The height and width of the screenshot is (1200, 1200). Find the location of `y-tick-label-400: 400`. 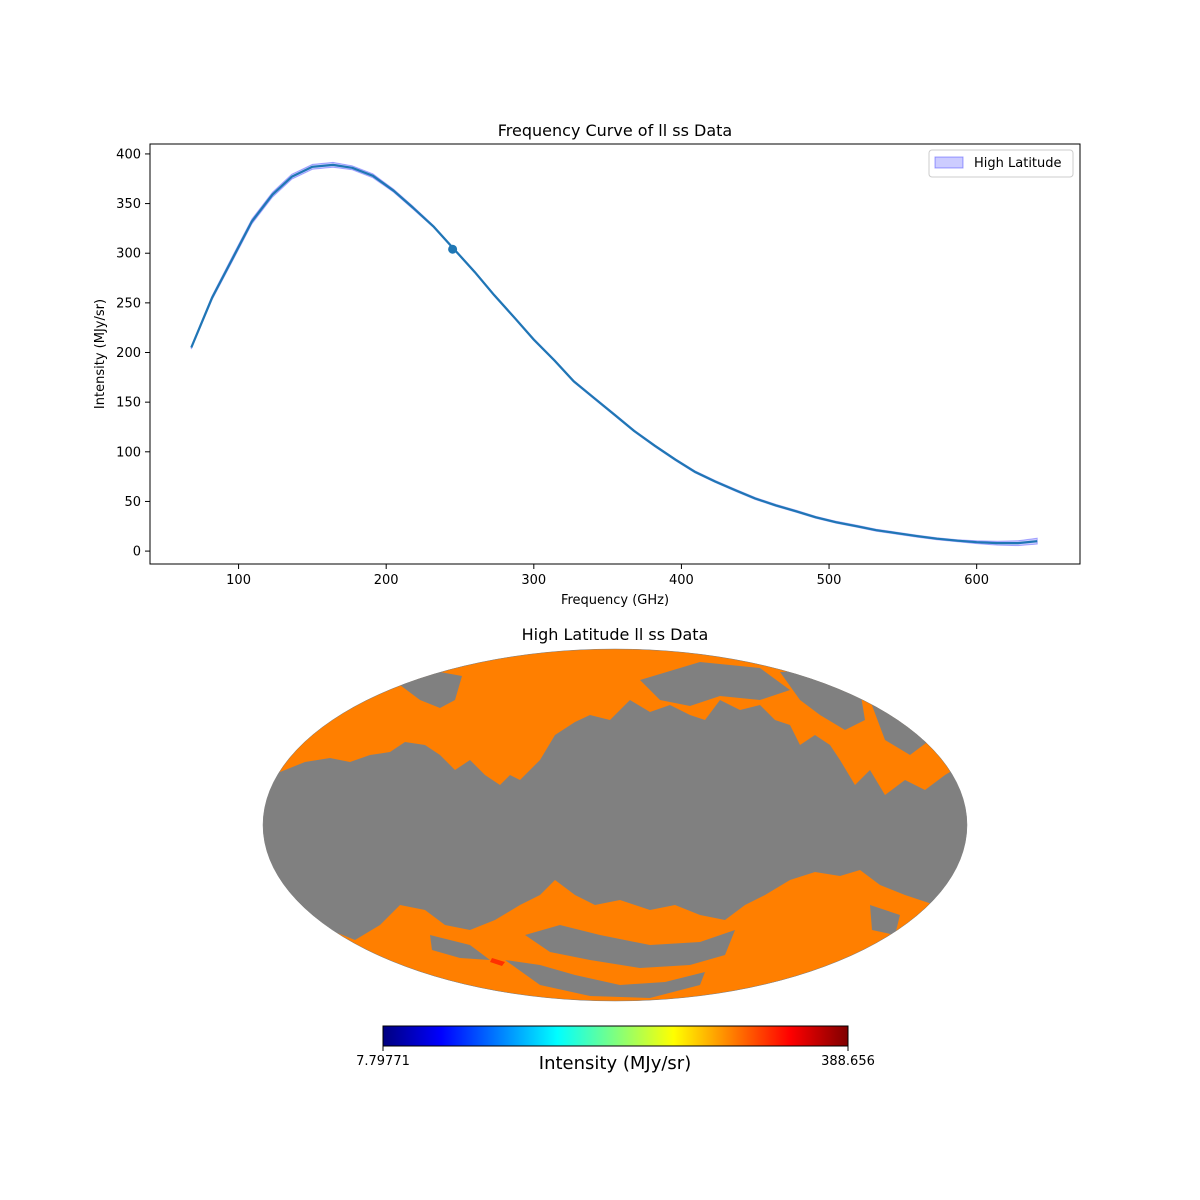

y-tick-label-400: 400 is located at coordinates (128, 154).